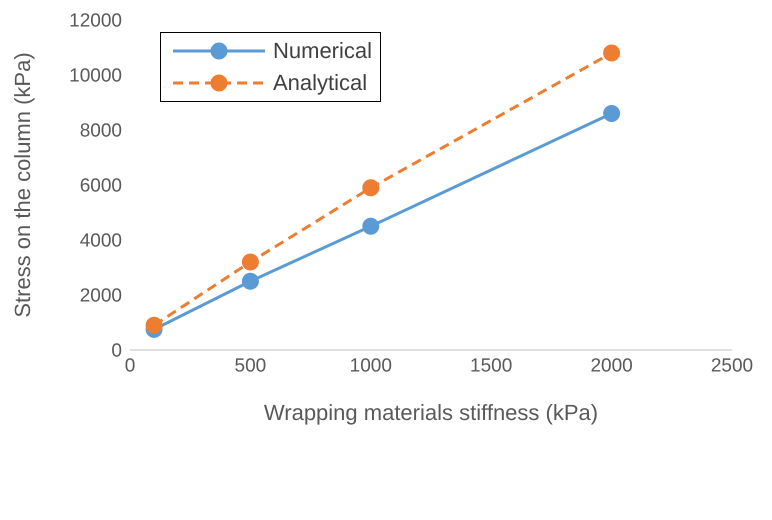 This screenshot has height=520, width=772. What do you see at coordinates (431, 412) in the screenshot?
I see `x-axis-title: Wrapping materials stiffness (kPa)` at bounding box center [431, 412].